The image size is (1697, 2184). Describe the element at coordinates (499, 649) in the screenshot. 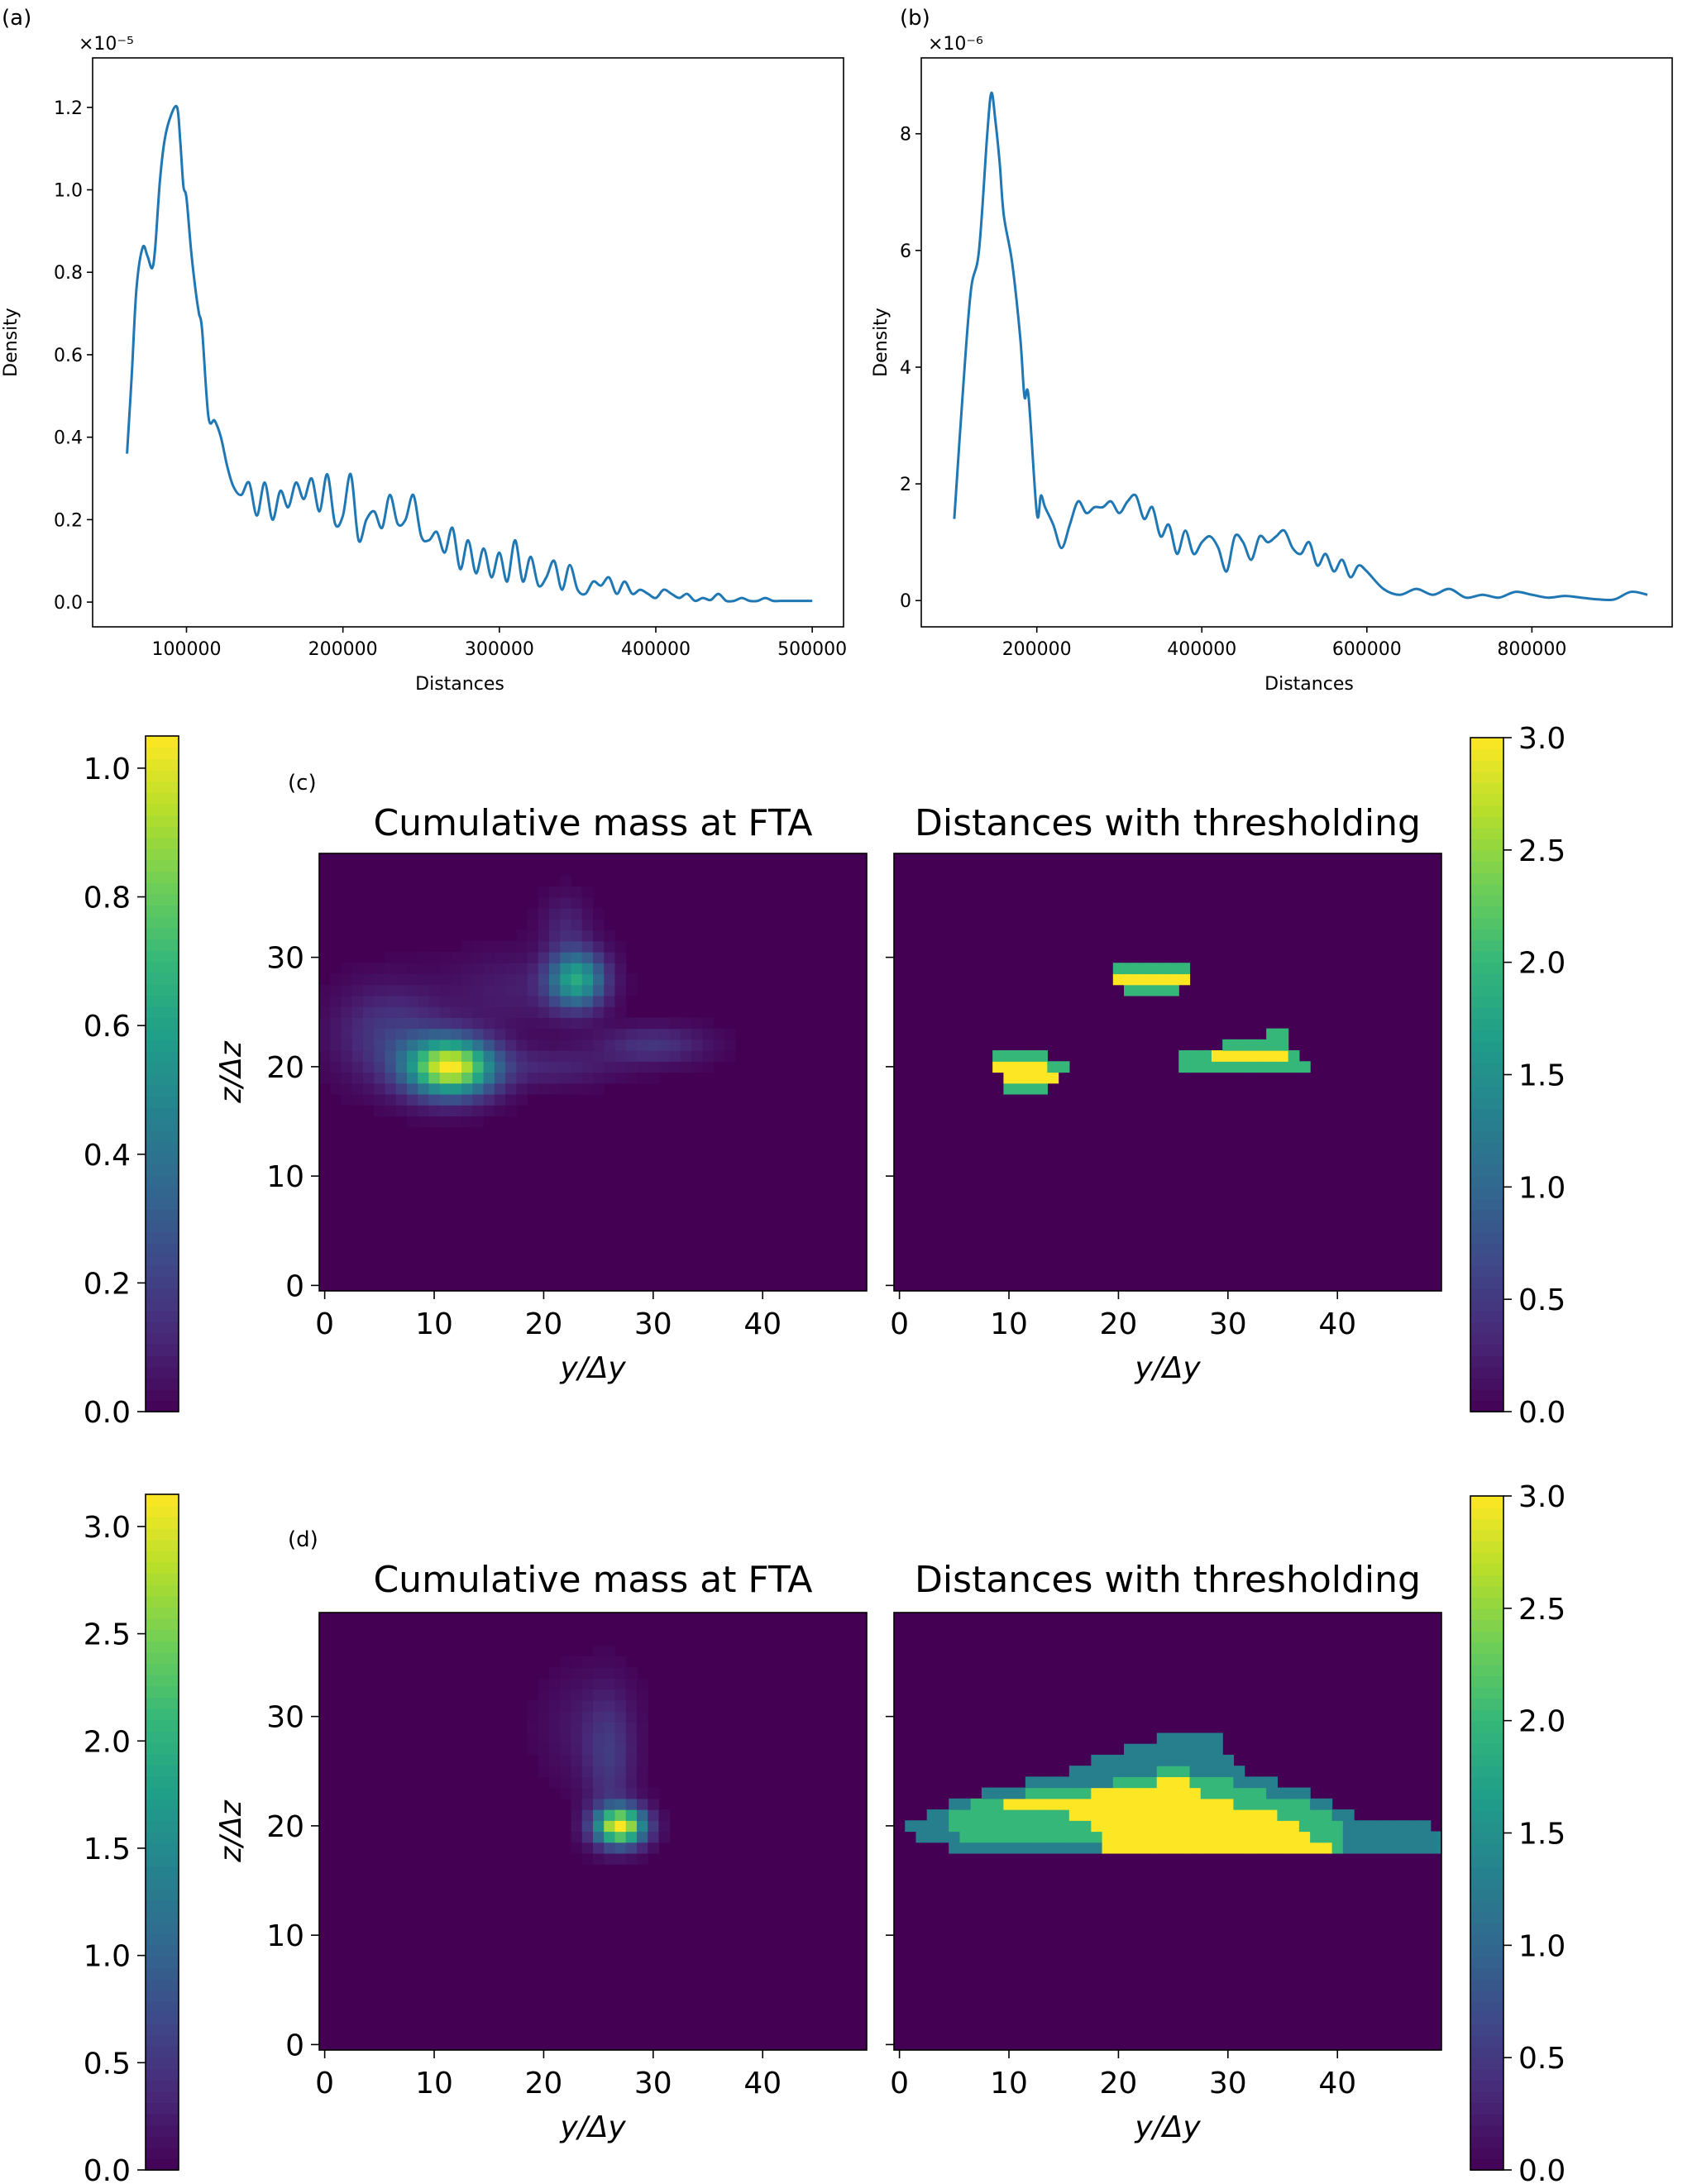

I see `panel-a-xtick-label: 300000` at that location.